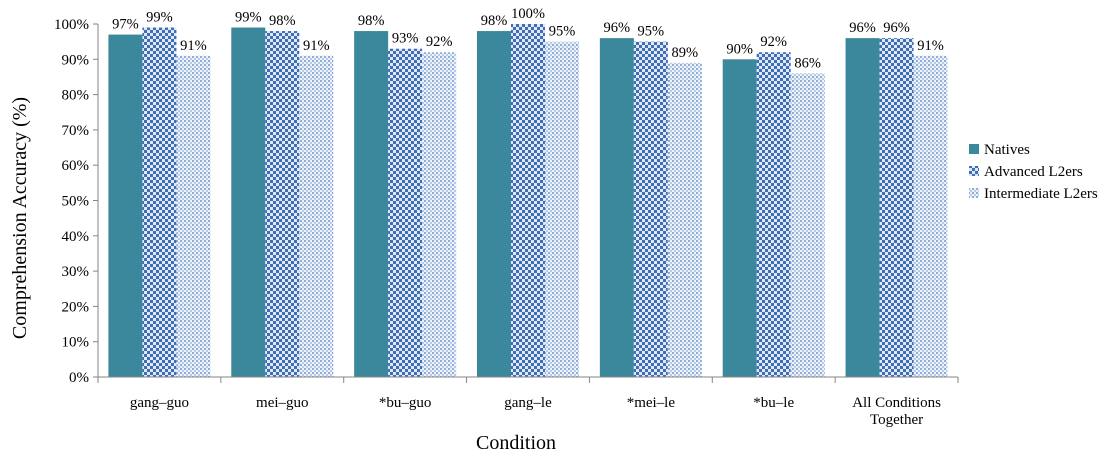  What do you see at coordinates (651, 403) in the screenshot?
I see `category-label: *mei–le` at bounding box center [651, 403].